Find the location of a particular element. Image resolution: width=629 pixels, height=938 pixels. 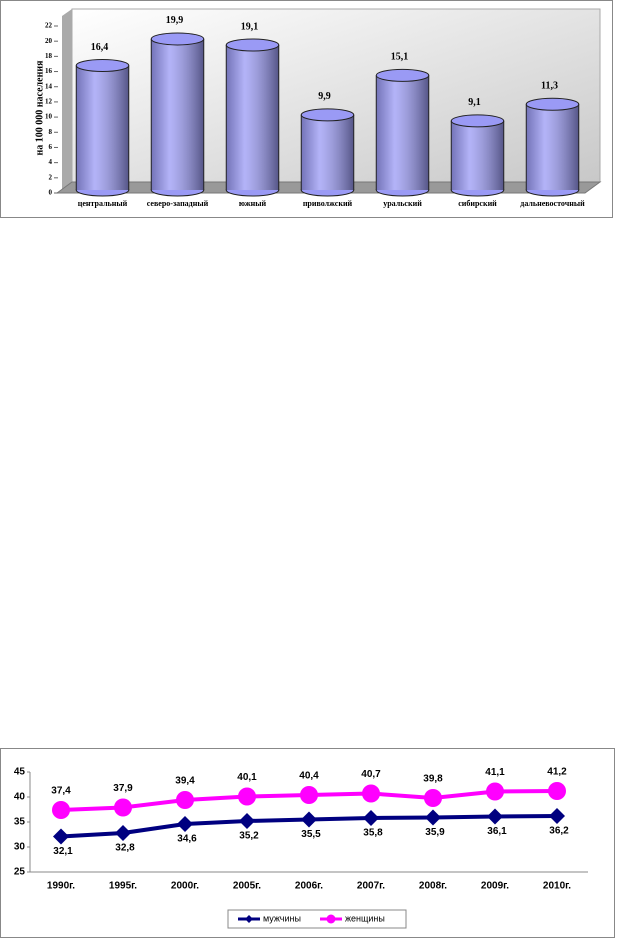

y-tick-label: 45 is located at coordinates (20, 772).